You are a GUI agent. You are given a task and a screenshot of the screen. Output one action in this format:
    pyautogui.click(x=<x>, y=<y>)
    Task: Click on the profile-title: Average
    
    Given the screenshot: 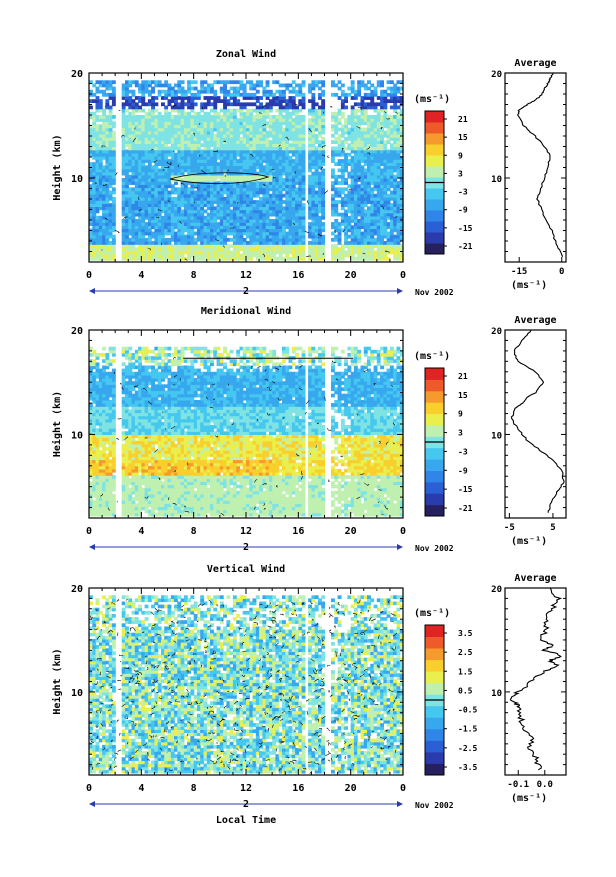 What is the action you would take?
    pyautogui.click(x=535, y=63)
    